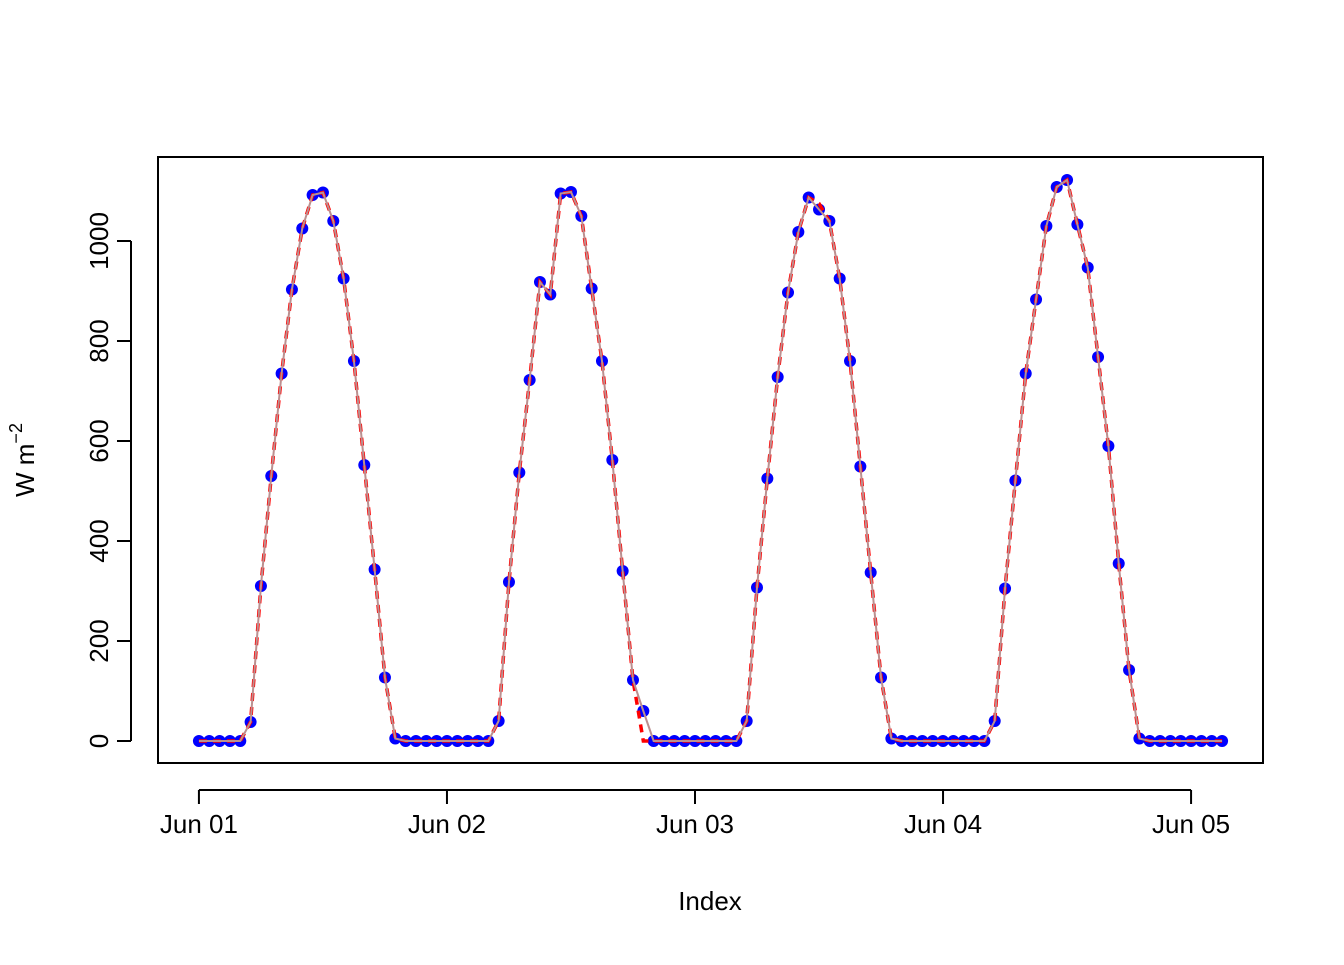  I want to click on y-axis-title-sup: −2, so click(16, 433).